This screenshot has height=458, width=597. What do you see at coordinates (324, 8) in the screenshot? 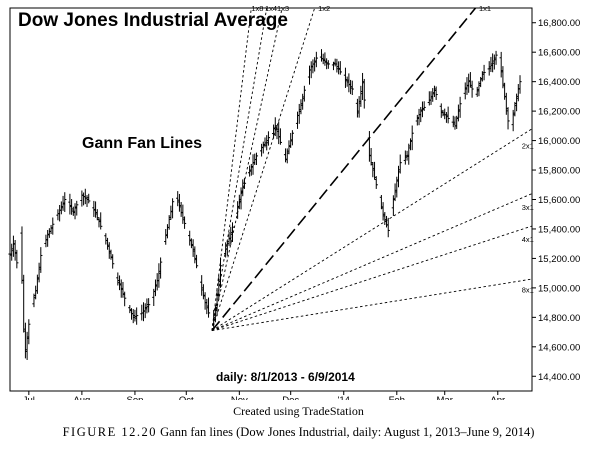
I see `gann-fan-label-1x2: 1x2` at bounding box center [324, 8].